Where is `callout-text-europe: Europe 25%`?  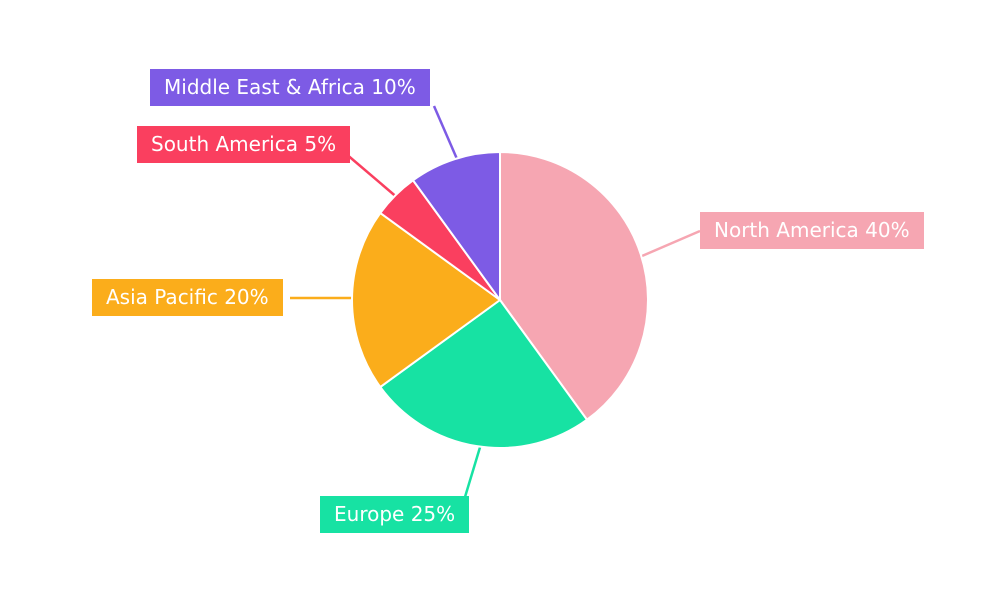 callout-text-europe: Europe 25% is located at coordinates (395, 514).